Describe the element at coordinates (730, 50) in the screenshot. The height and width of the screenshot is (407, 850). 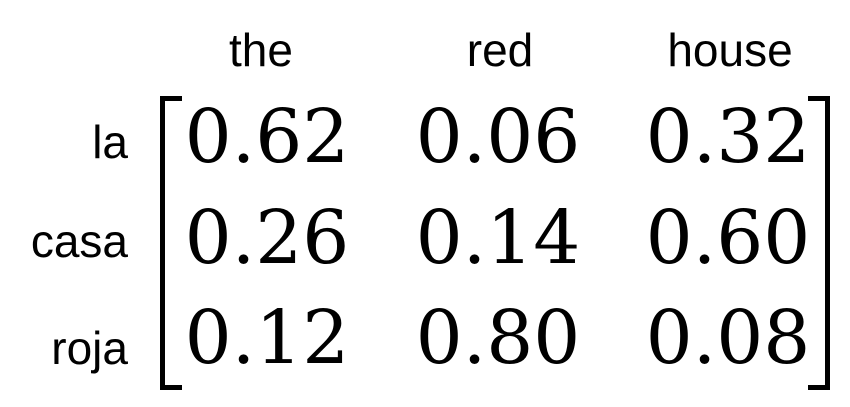
I see `column-header-house: house` at that location.